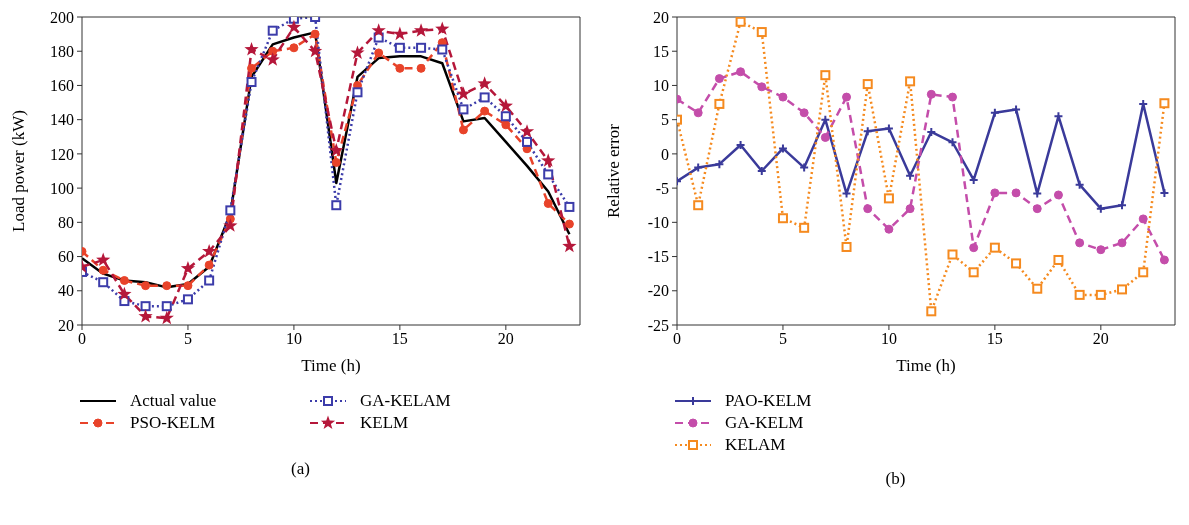  What do you see at coordinates (658, 223) in the screenshot?
I see `y-tick-label: -10` at bounding box center [658, 223].